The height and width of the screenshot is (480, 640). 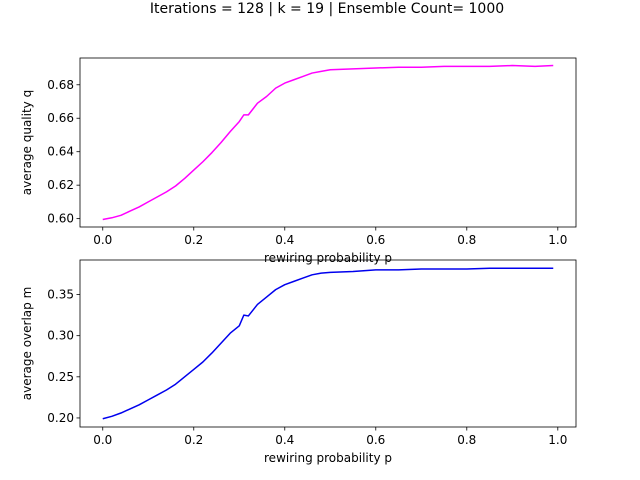 What do you see at coordinates (60, 418) in the screenshot?
I see `overlap-y-tick-label: 0.20` at bounding box center [60, 418].